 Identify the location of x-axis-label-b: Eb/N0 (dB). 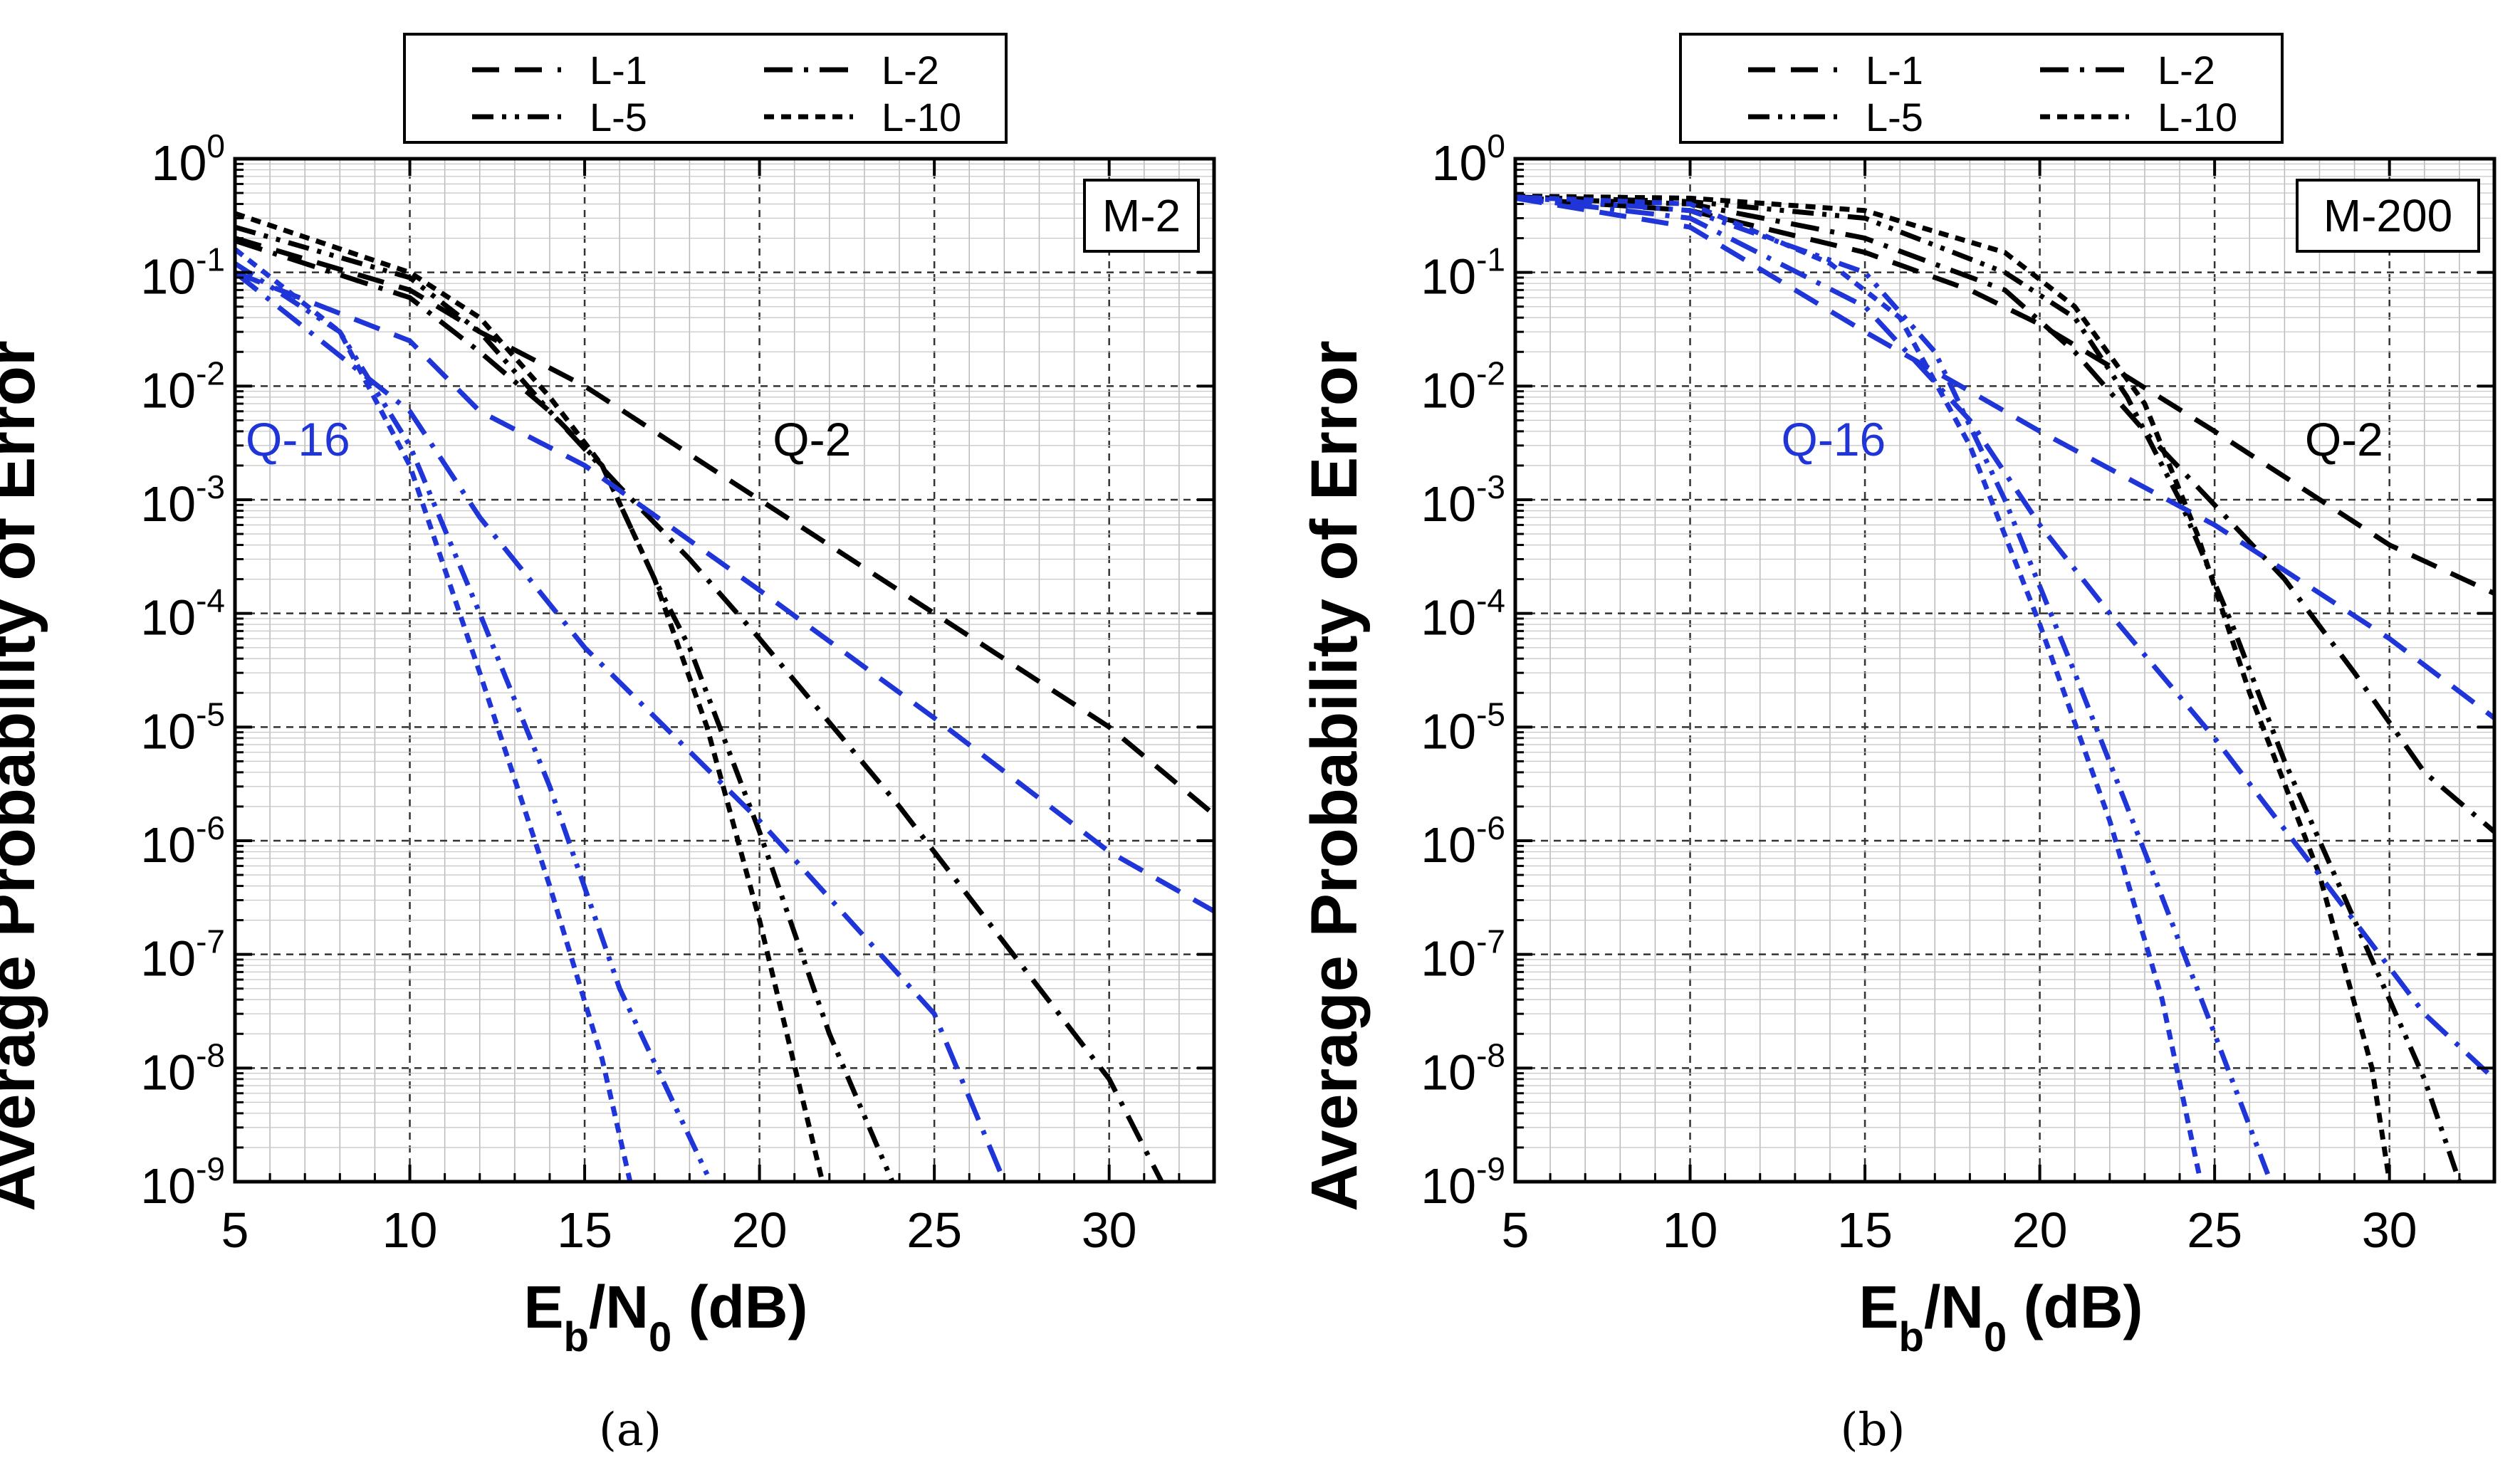
(2001, 1317).